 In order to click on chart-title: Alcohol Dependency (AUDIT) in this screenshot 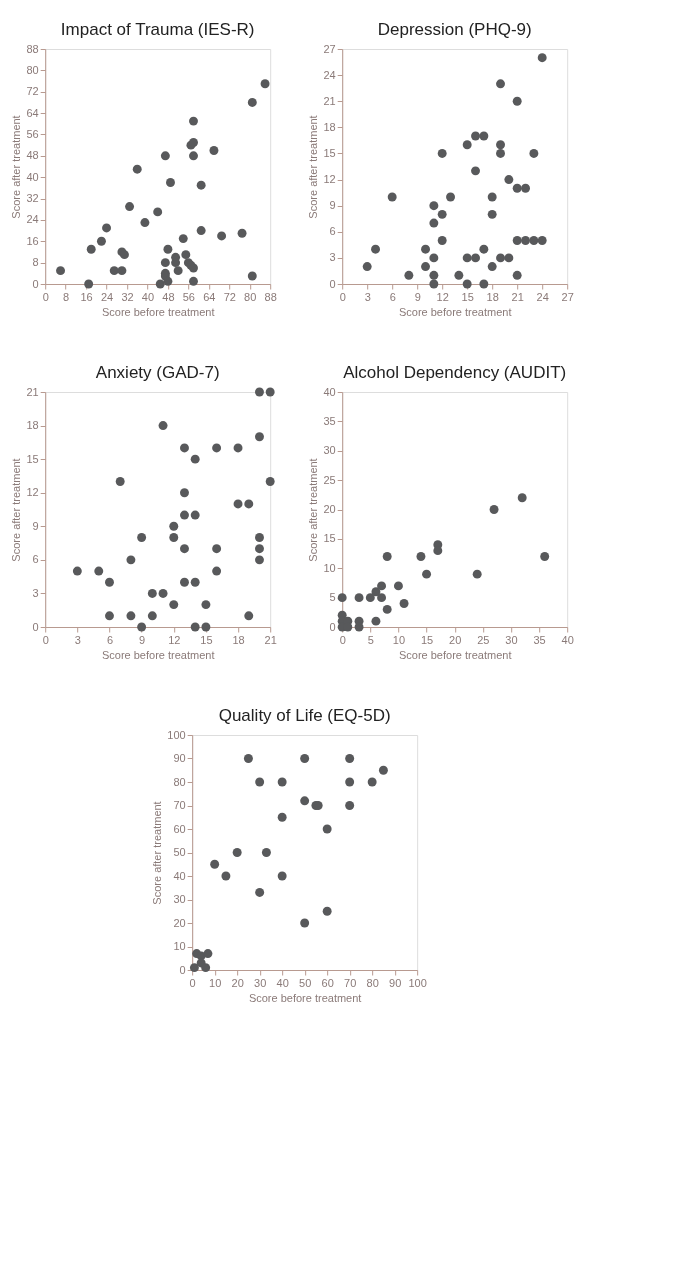, I will do `click(455, 372)`.